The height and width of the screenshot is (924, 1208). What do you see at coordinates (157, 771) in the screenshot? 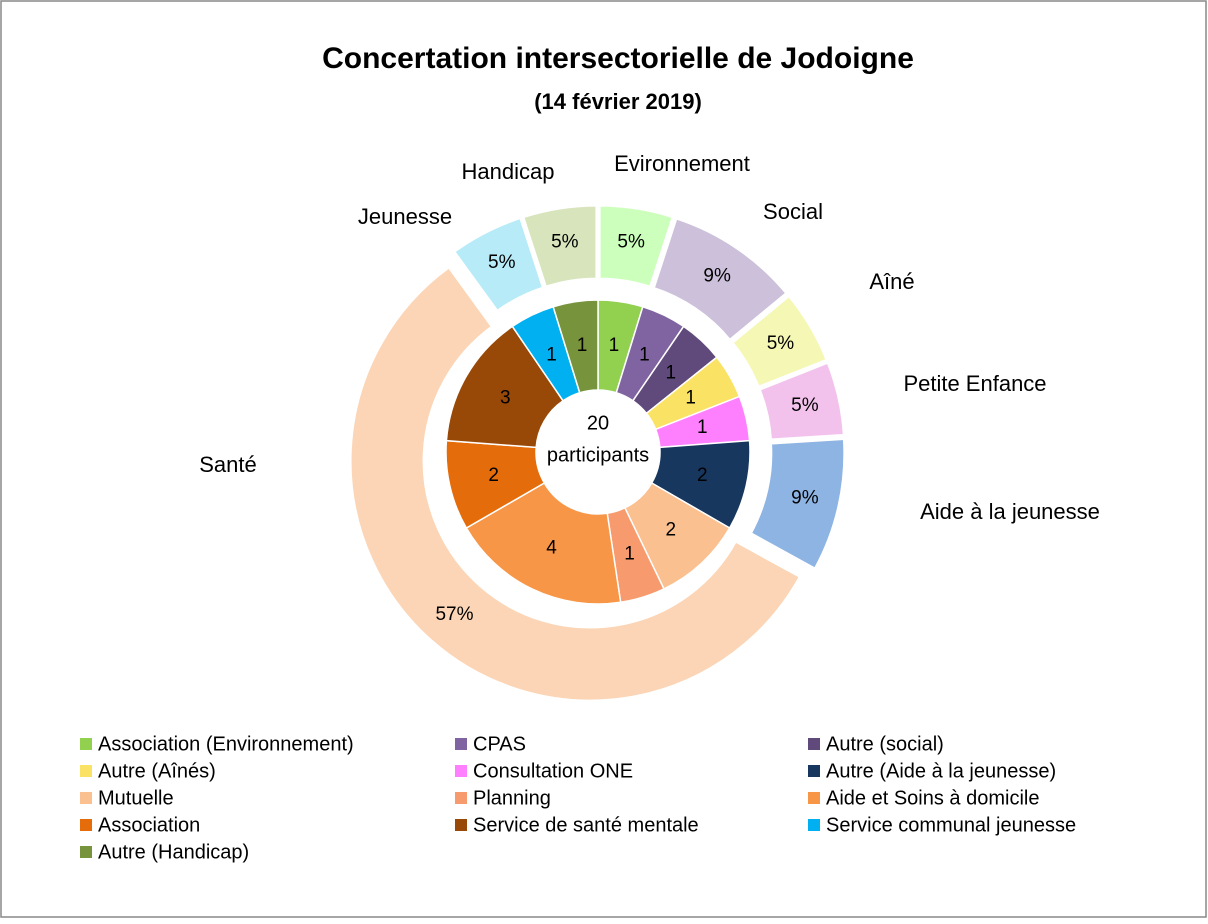
I see `legend-label: Autre (Aînés)` at bounding box center [157, 771].